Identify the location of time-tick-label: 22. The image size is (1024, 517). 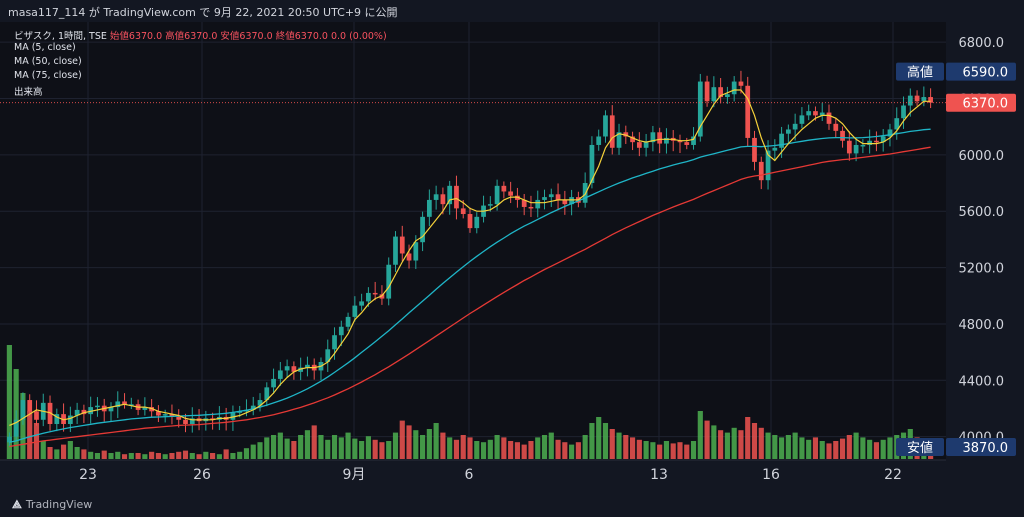
(893, 475).